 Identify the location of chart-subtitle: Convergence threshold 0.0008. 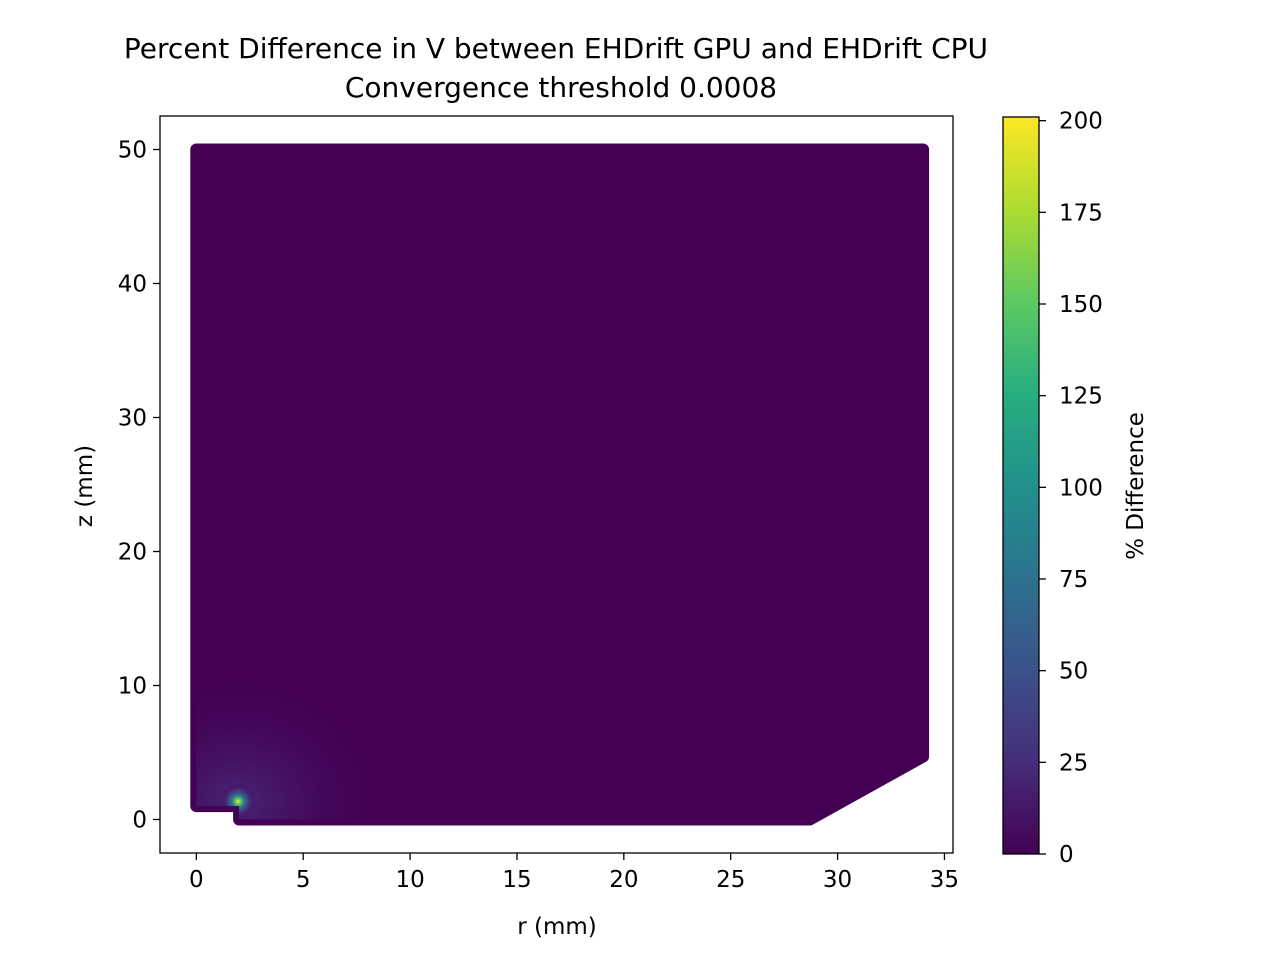
(561, 87).